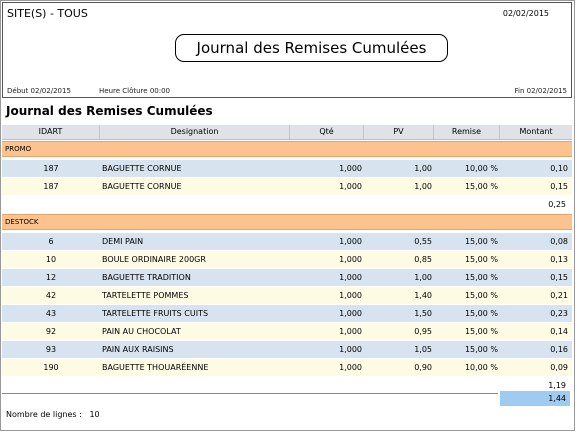 Image resolution: width=577 pixels, height=433 pixels. What do you see at coordinates (51, 349) in the screenshot?
I see `cell-idart: 93` at bounding box center [51, 349].